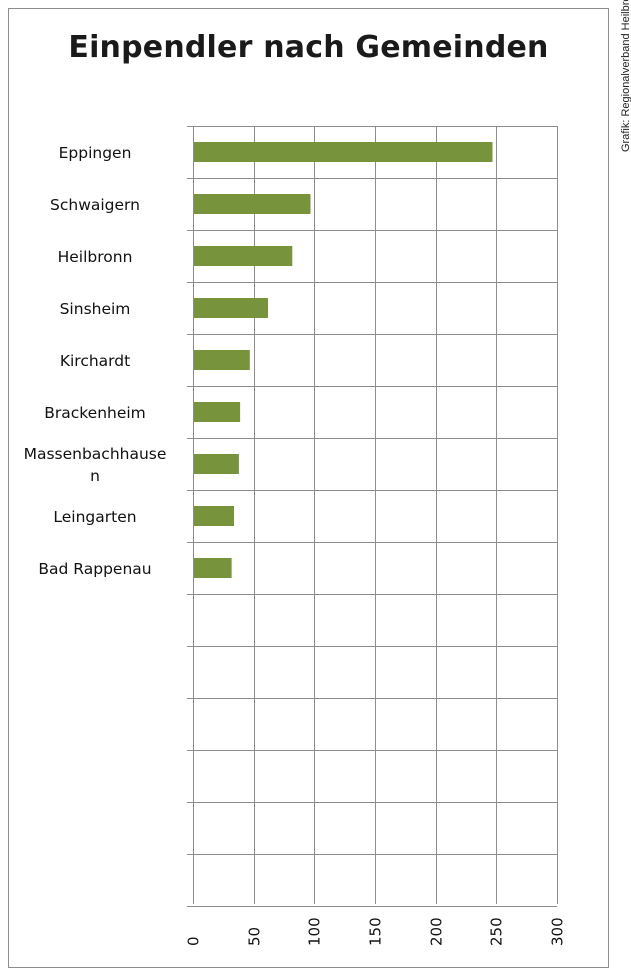  Describe the element at coordinates (497, 931) in the screenshot. I see `x-tick-label: 250` at that location.